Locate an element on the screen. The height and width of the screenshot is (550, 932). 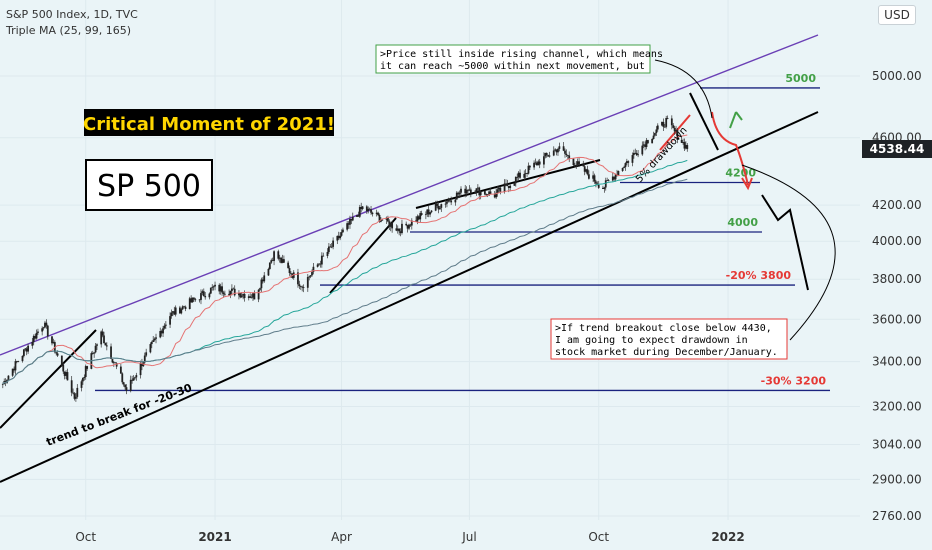
x-tick-label-5: 2022 is located at coordinates (727, 537).